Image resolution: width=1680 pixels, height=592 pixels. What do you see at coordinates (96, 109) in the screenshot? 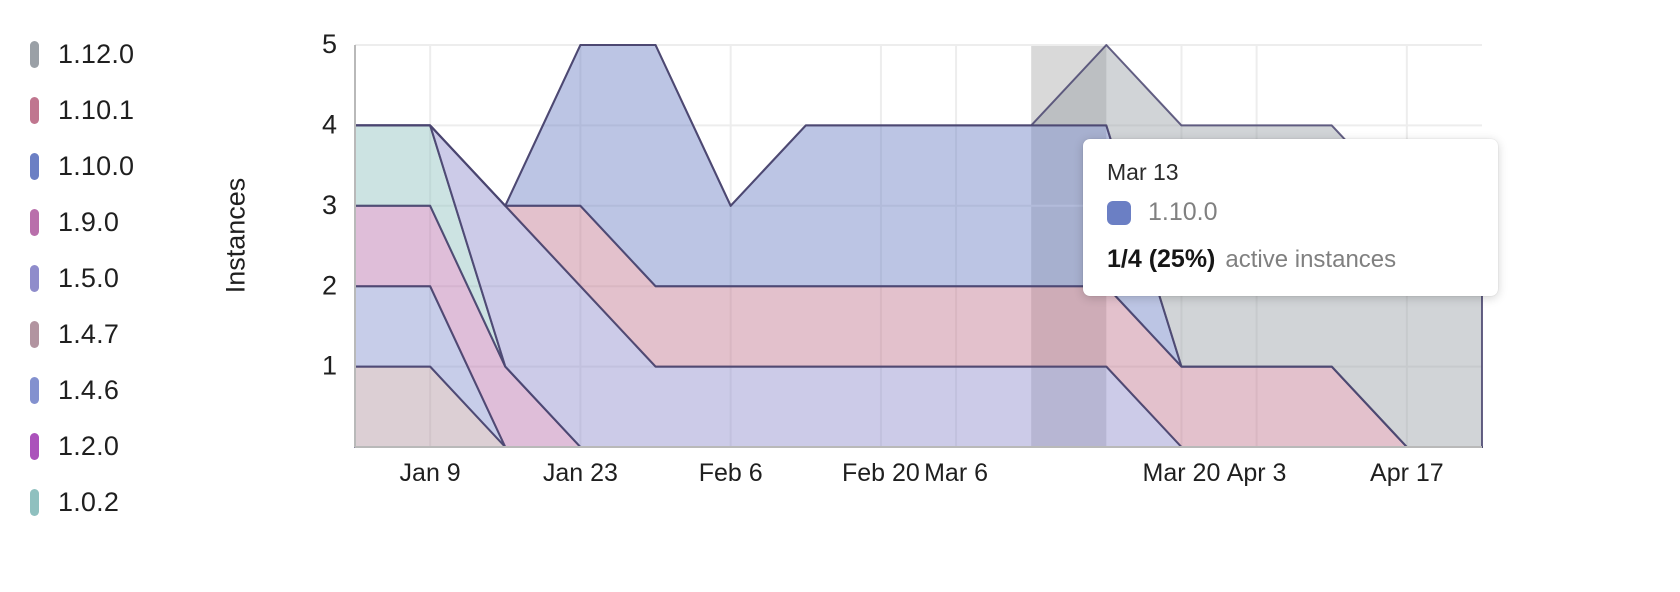
I see `legend-item-label: 1.10.1` at bounding box center [96, 109].